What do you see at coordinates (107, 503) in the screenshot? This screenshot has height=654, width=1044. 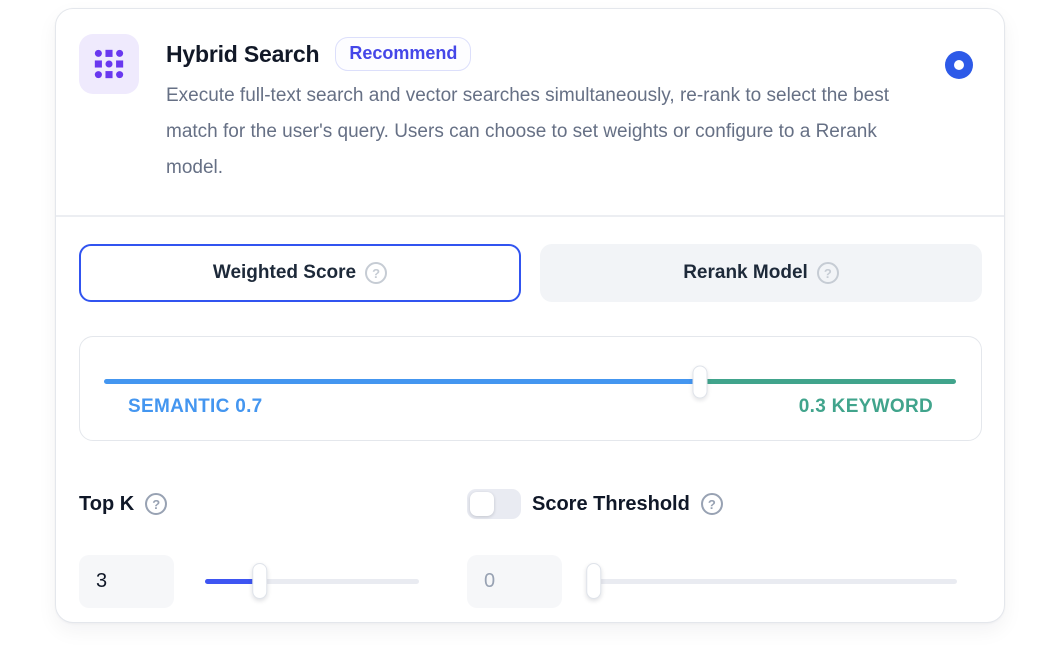 I see `top-k-label: Top K` at bounding box center [107, 503].